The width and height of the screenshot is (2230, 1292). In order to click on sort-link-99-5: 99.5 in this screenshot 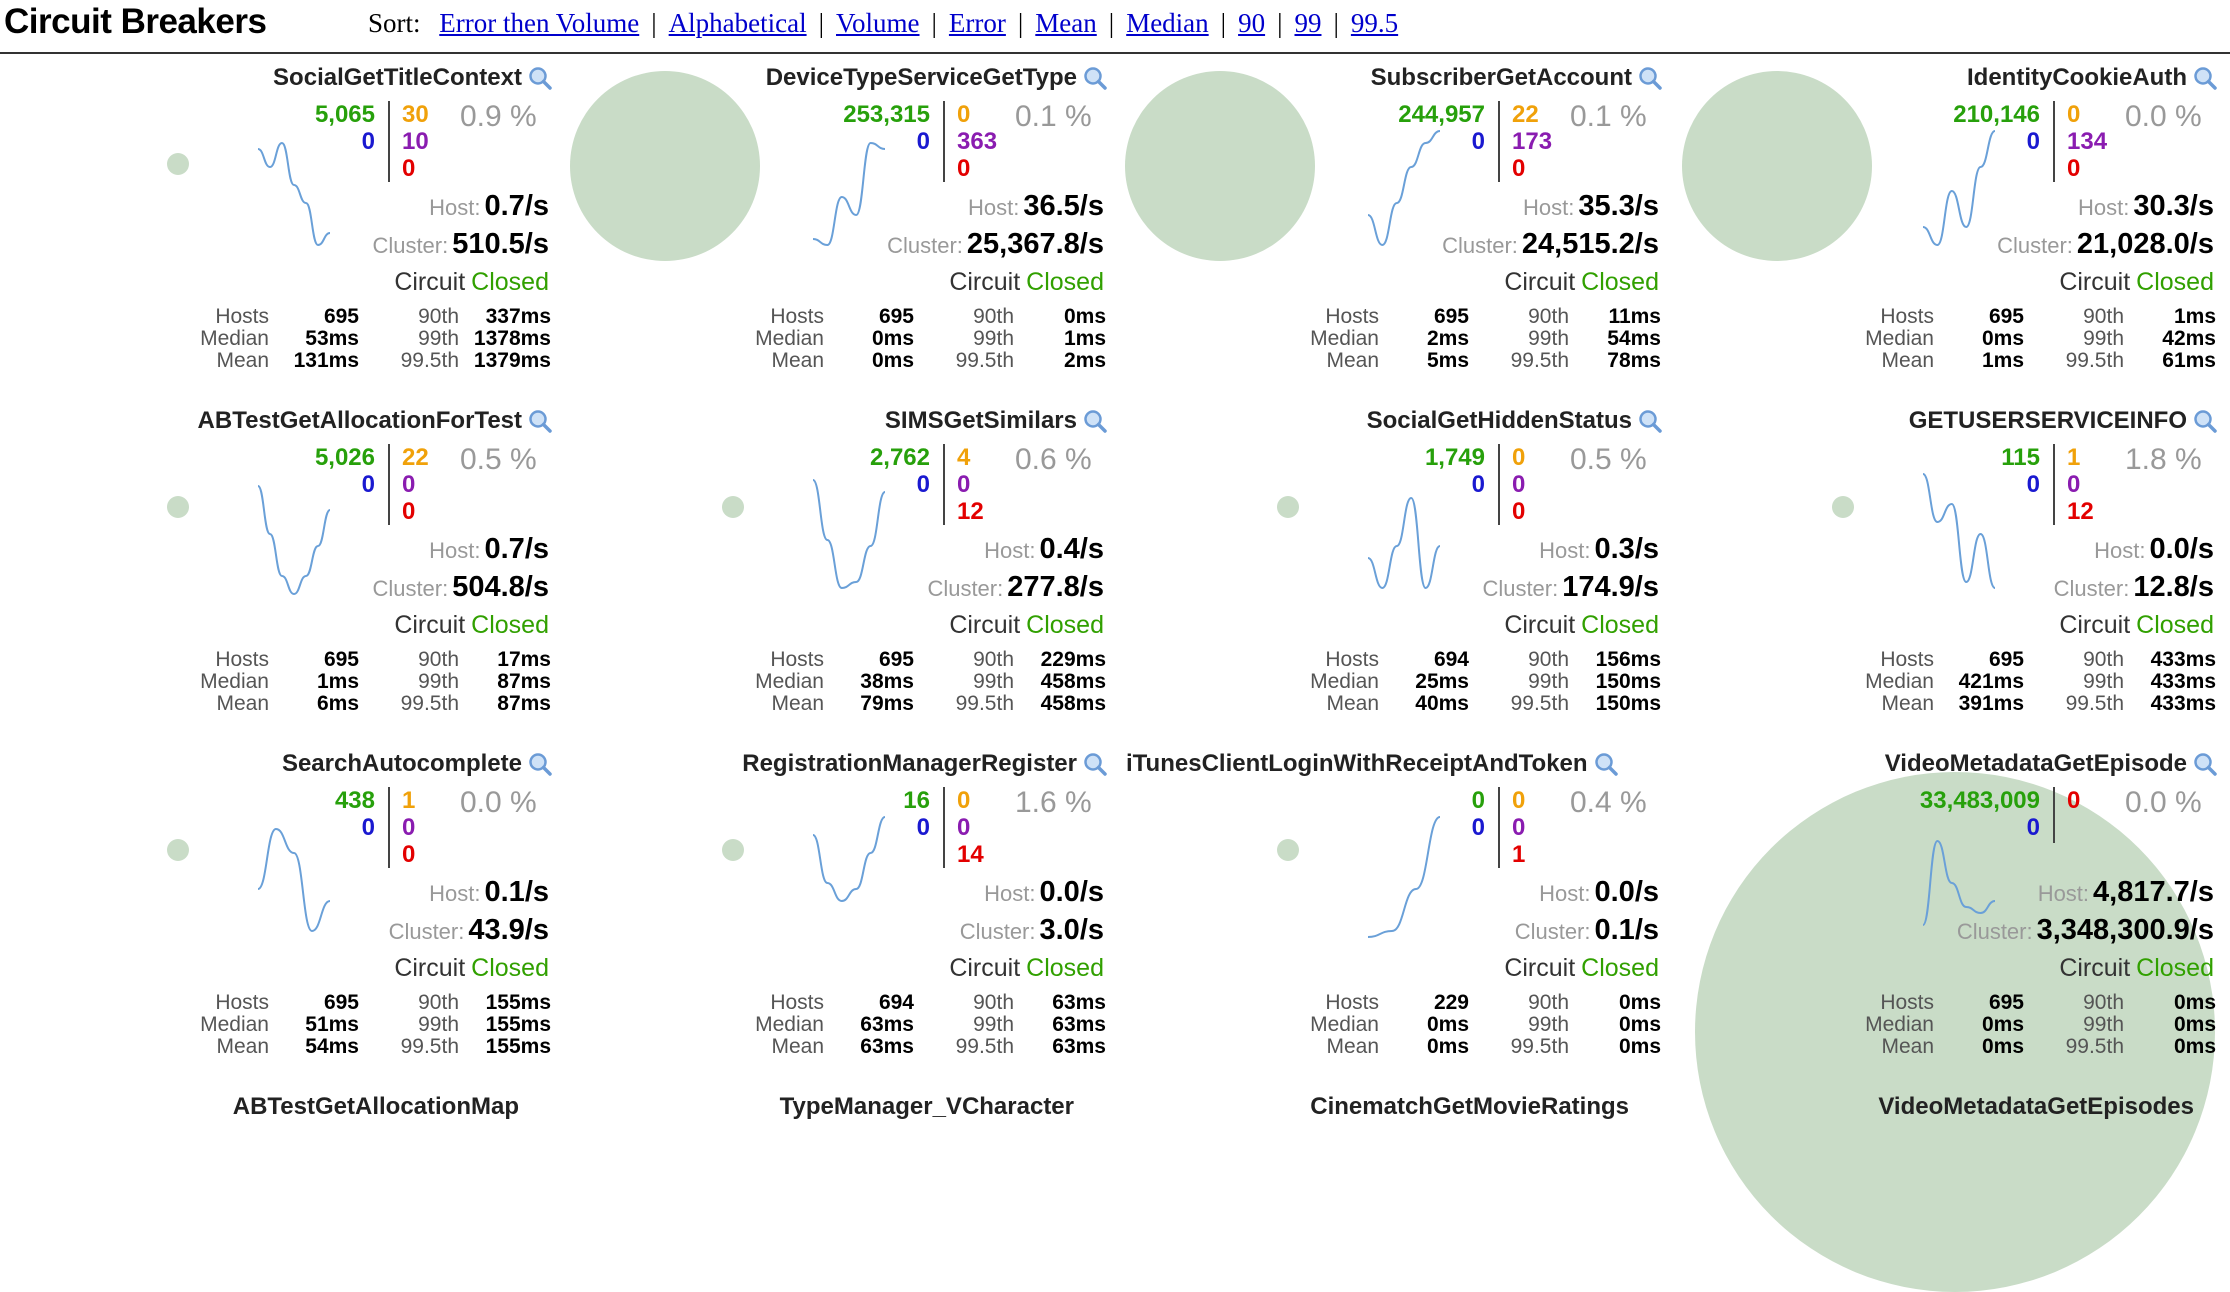, I will do `click(1374, 23)`.